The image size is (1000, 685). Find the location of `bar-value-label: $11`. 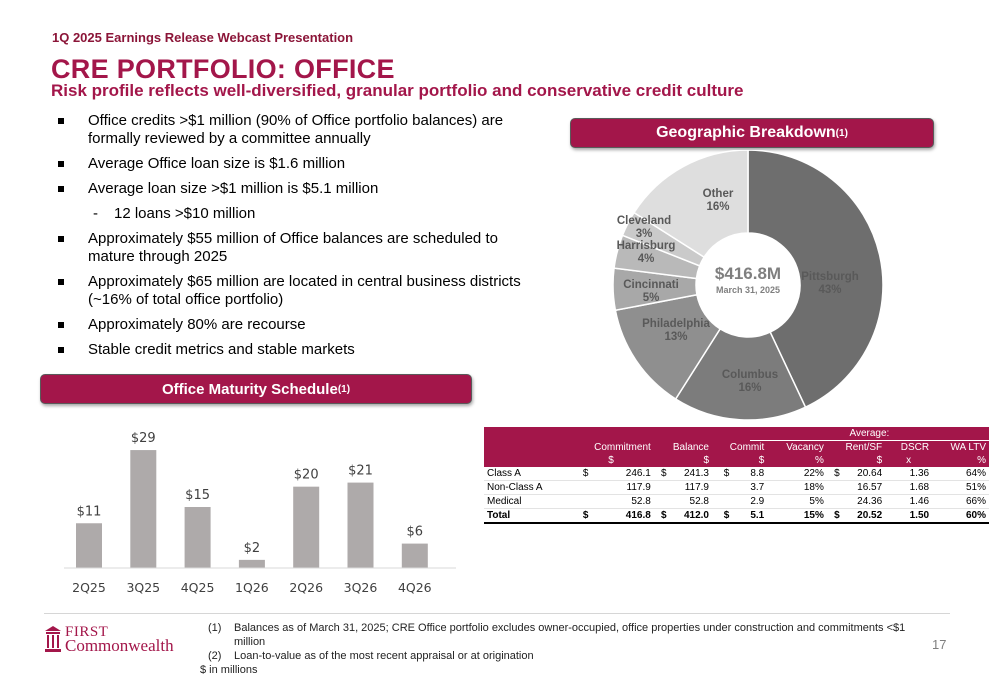

bar-value-label: $11 is located at coordinates (89, 511).